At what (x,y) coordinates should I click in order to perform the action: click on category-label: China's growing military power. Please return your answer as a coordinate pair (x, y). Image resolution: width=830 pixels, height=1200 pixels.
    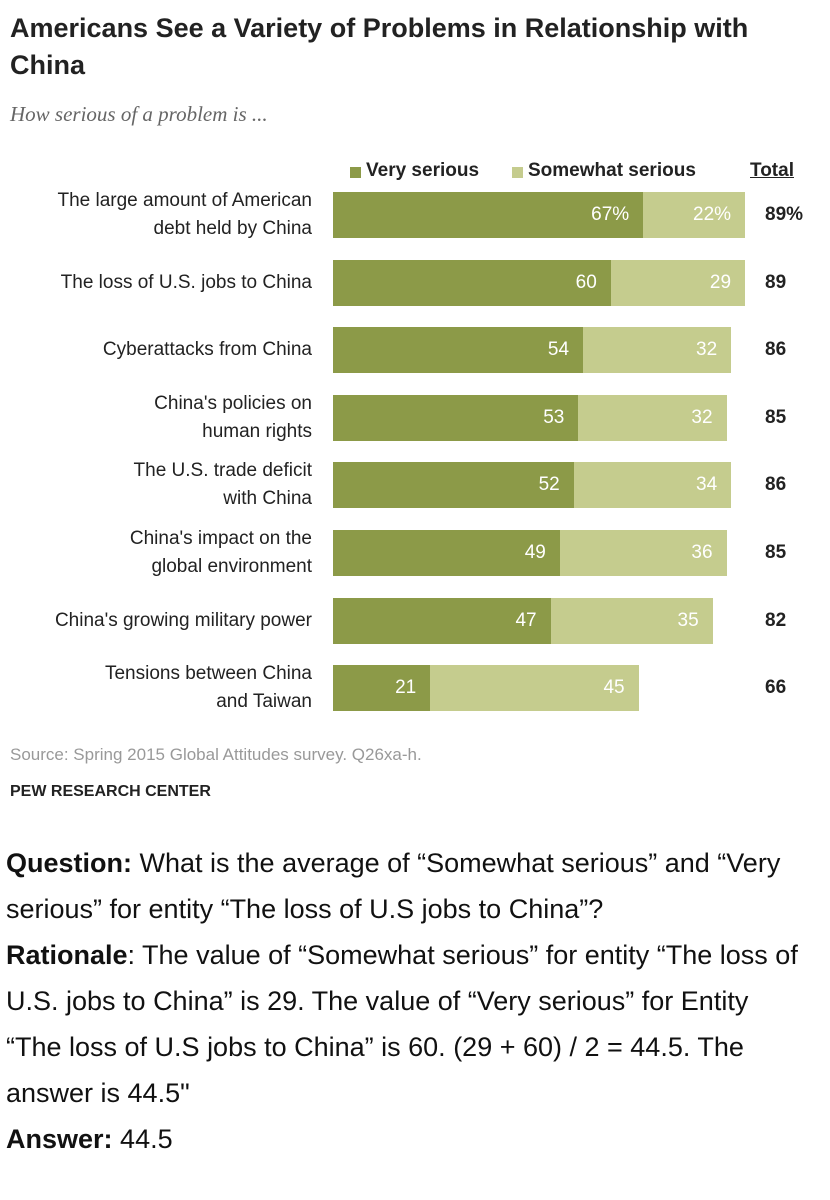
    Looking at the image, I should click on (183, 620).